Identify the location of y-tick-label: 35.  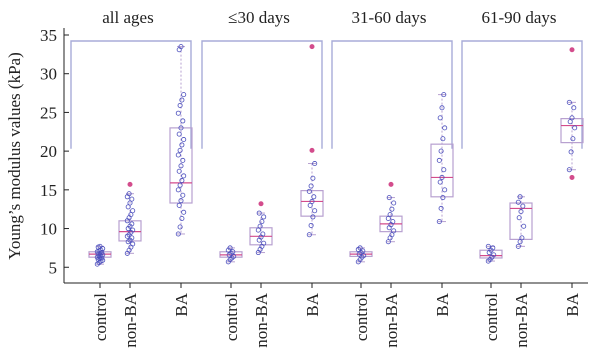
(48, 35).